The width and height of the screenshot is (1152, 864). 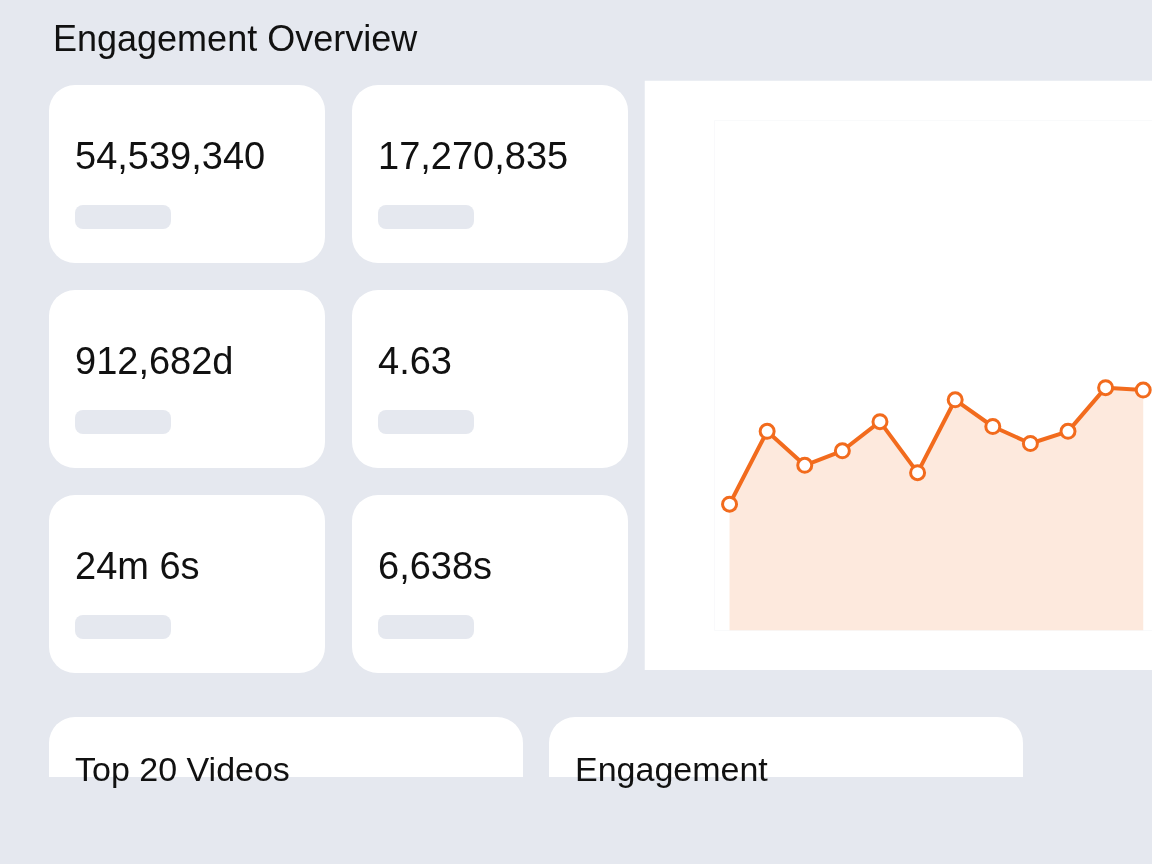 What do you see at coordinates (490, 174) in the screenshot?
I see `text: 17,270,835` at bounding box center [490, 174].